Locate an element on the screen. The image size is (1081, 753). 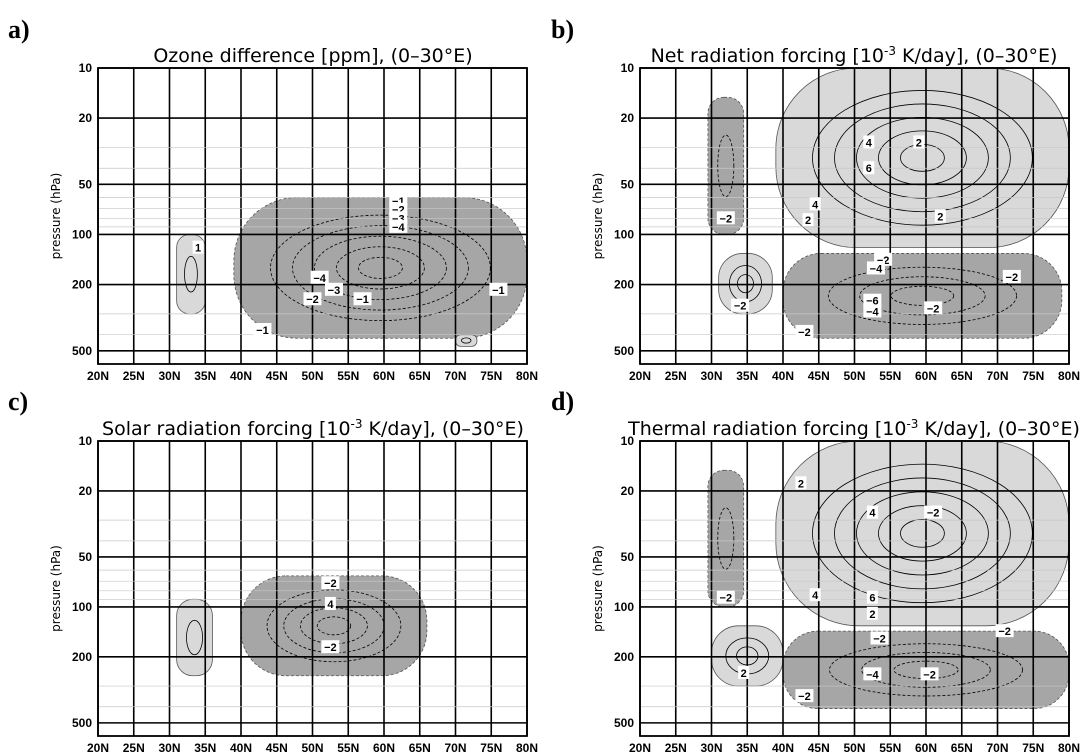
panel-letter: b) is located at coordinates (562, 29).